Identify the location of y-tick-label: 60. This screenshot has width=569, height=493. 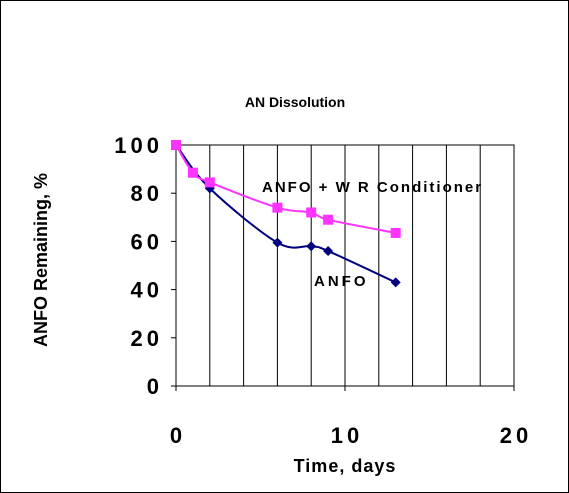
(147, 241).